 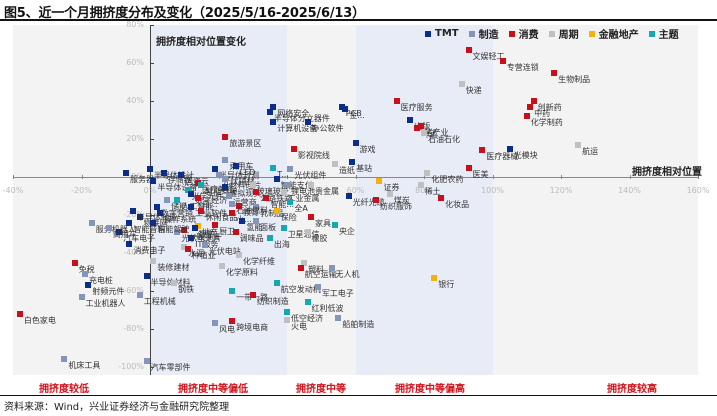 What do you see at coordinates (446, 284) in the screenshot?
I see `data-point-label: 银行` at bounding box center [446, 284].